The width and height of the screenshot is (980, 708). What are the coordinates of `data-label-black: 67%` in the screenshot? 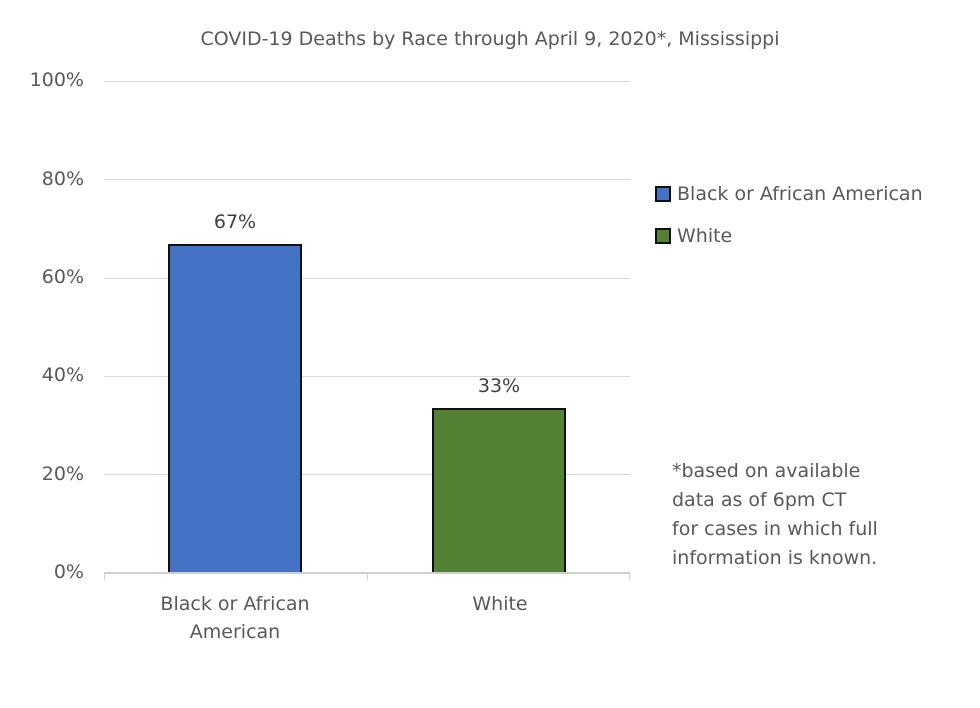 It's located at (235, 222).